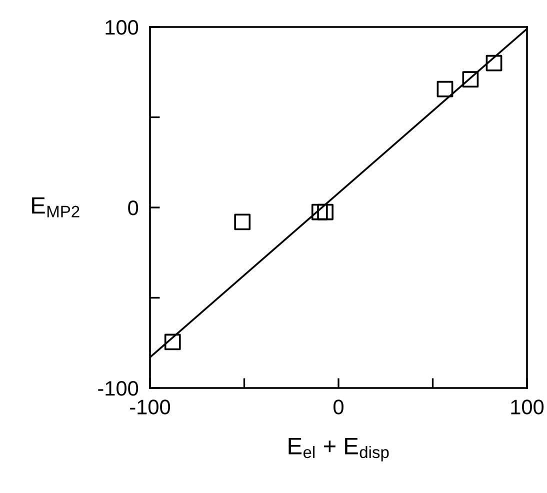  I want to click on y-axis-title: E$_{MP2}$, so click(56, 207).